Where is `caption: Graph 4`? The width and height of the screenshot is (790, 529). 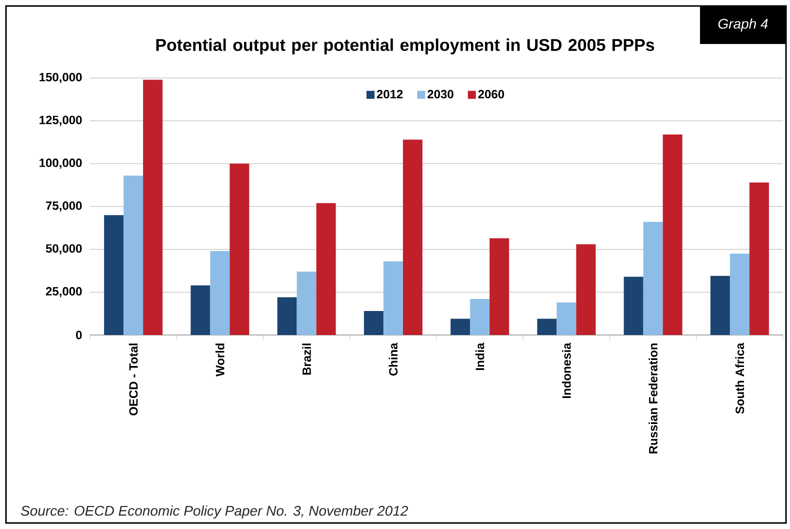
caption: Graph 4 is located at coordinates (743, 25).